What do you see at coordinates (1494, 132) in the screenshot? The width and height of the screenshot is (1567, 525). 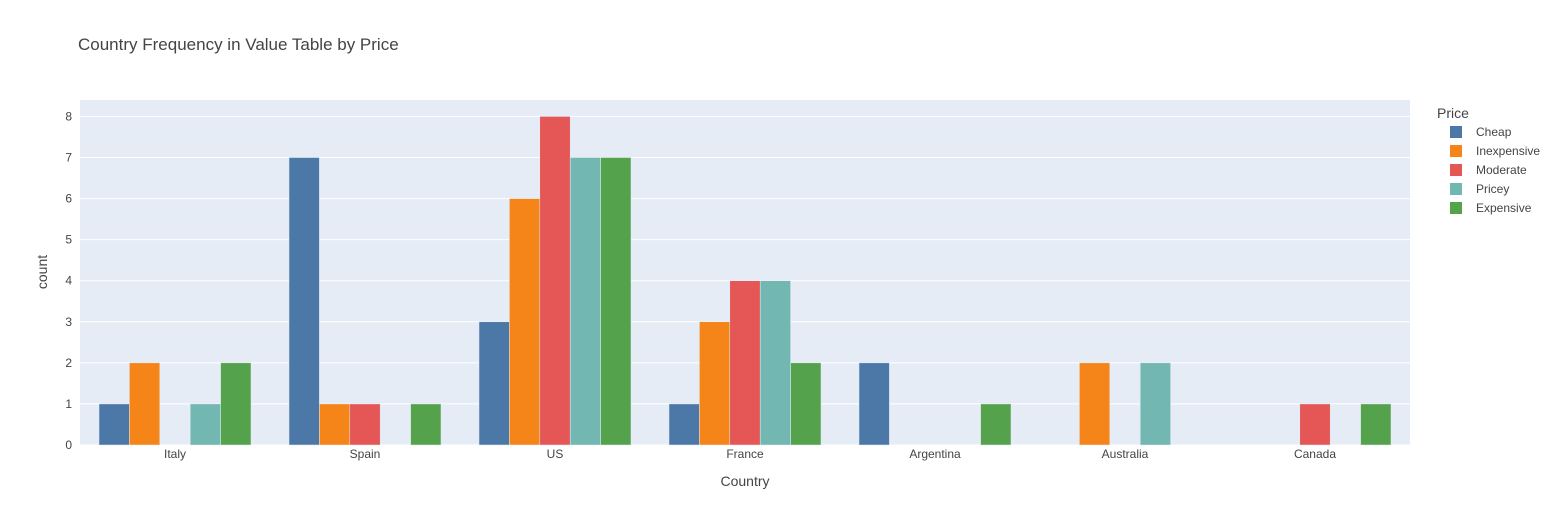 I see `legend-label: Cheap` at bounding box center [1494, 132].